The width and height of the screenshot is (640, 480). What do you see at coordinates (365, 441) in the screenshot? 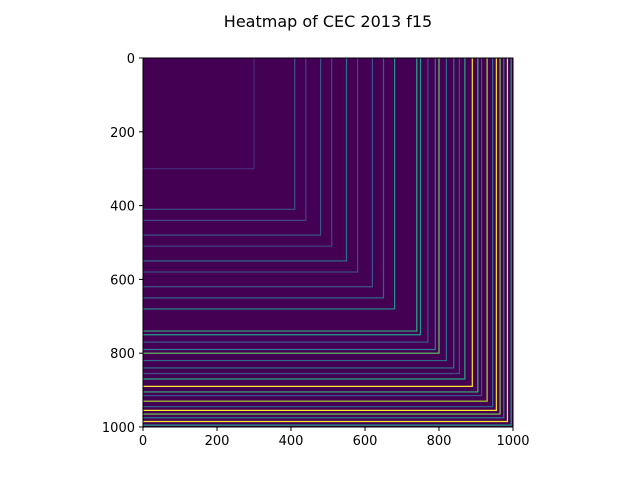
I see `x-tick-label: 600` at bounding box center [365, 441].